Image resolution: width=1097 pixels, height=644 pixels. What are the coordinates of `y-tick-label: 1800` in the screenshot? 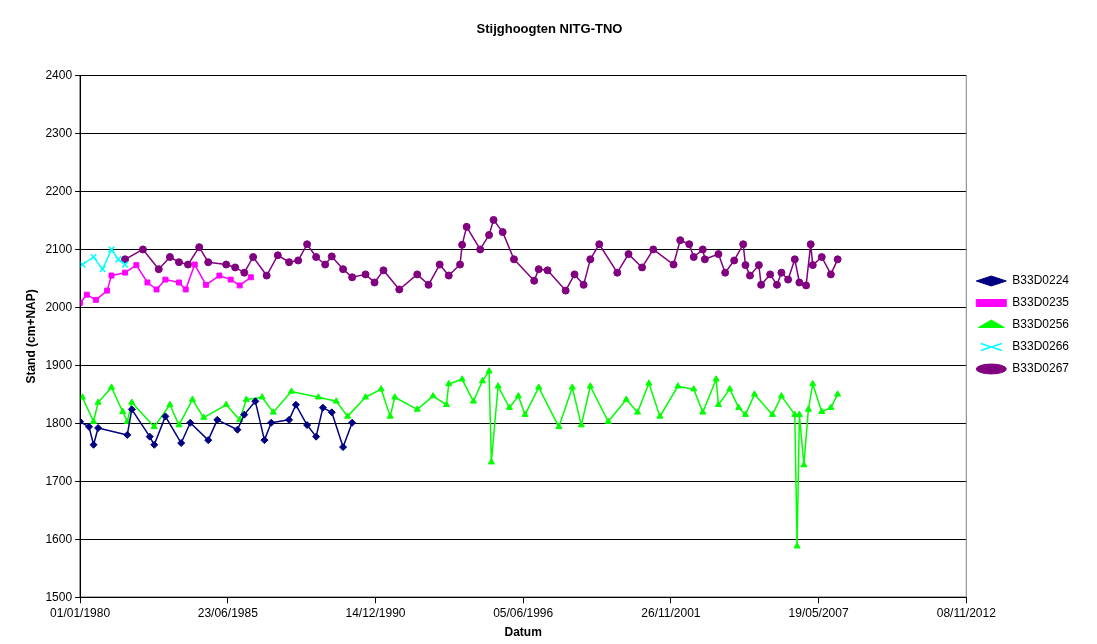 It's located at (59, 422).